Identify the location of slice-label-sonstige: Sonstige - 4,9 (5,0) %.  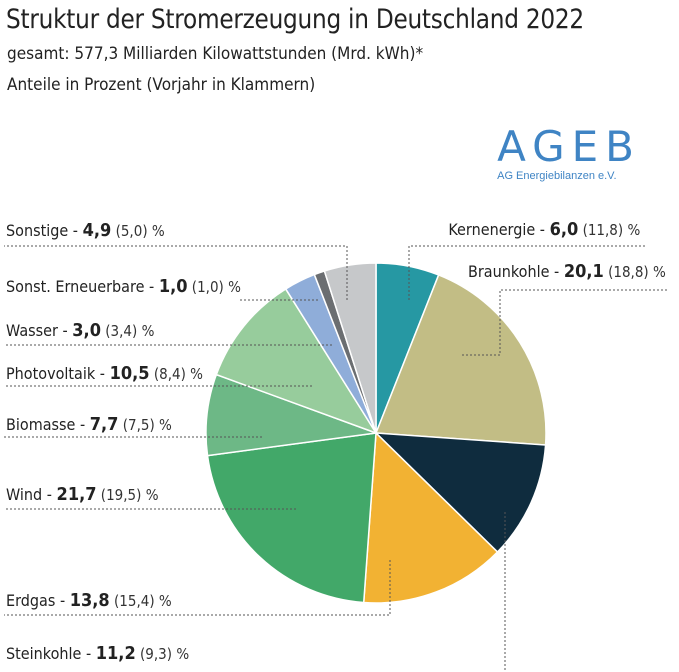
(85, 230).